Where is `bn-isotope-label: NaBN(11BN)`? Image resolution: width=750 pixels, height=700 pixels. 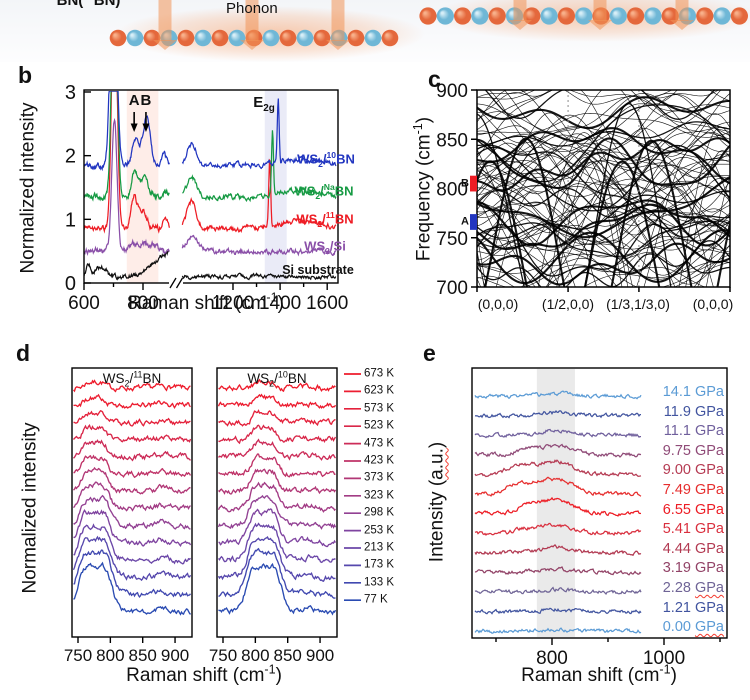
bn-isotope-label: NaBN(11BN) is located at coordinates (82, 4).